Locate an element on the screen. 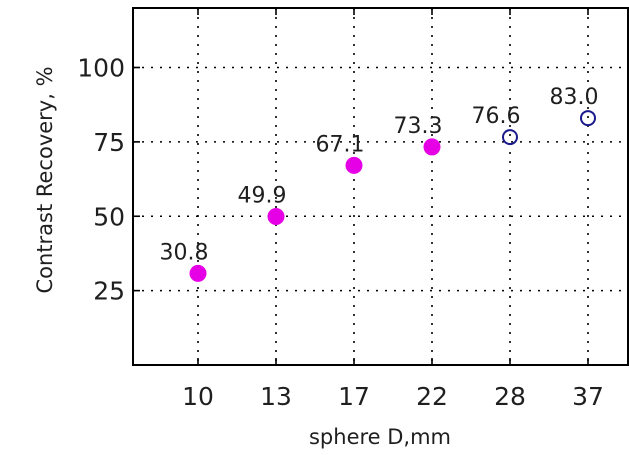 The width and height of the screenshot is (629, 455). x-axis-label: sphere D,mm is located at coordinates (380, 437).